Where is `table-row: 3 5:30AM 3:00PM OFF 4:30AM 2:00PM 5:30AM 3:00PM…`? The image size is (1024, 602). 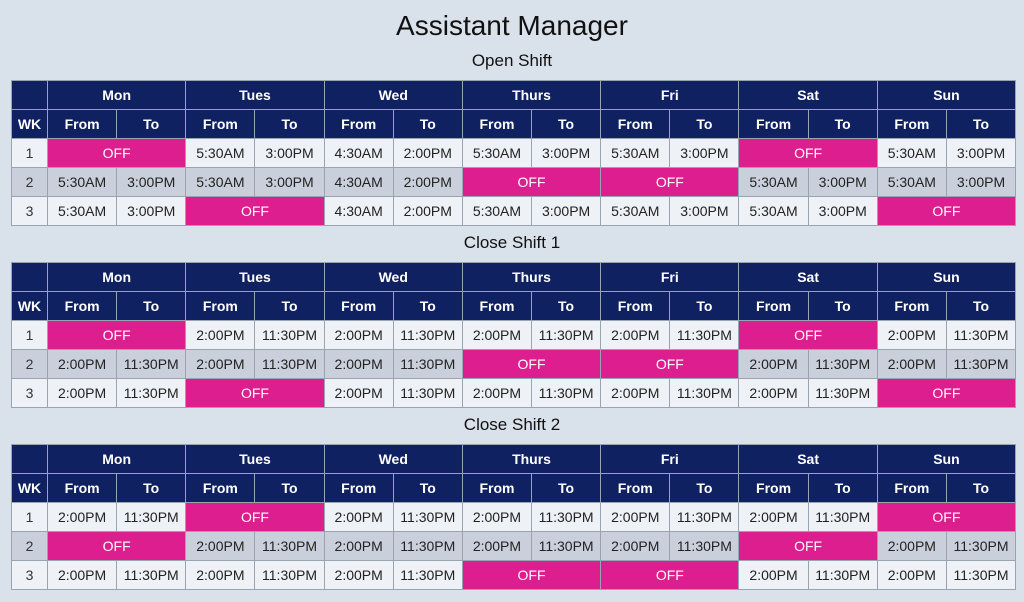 table-row: 3 5:30AM 3:00PM OFF 4:30AM 2:00PM 5:30AM 3:00PM… is located at coordinates (514, 211).